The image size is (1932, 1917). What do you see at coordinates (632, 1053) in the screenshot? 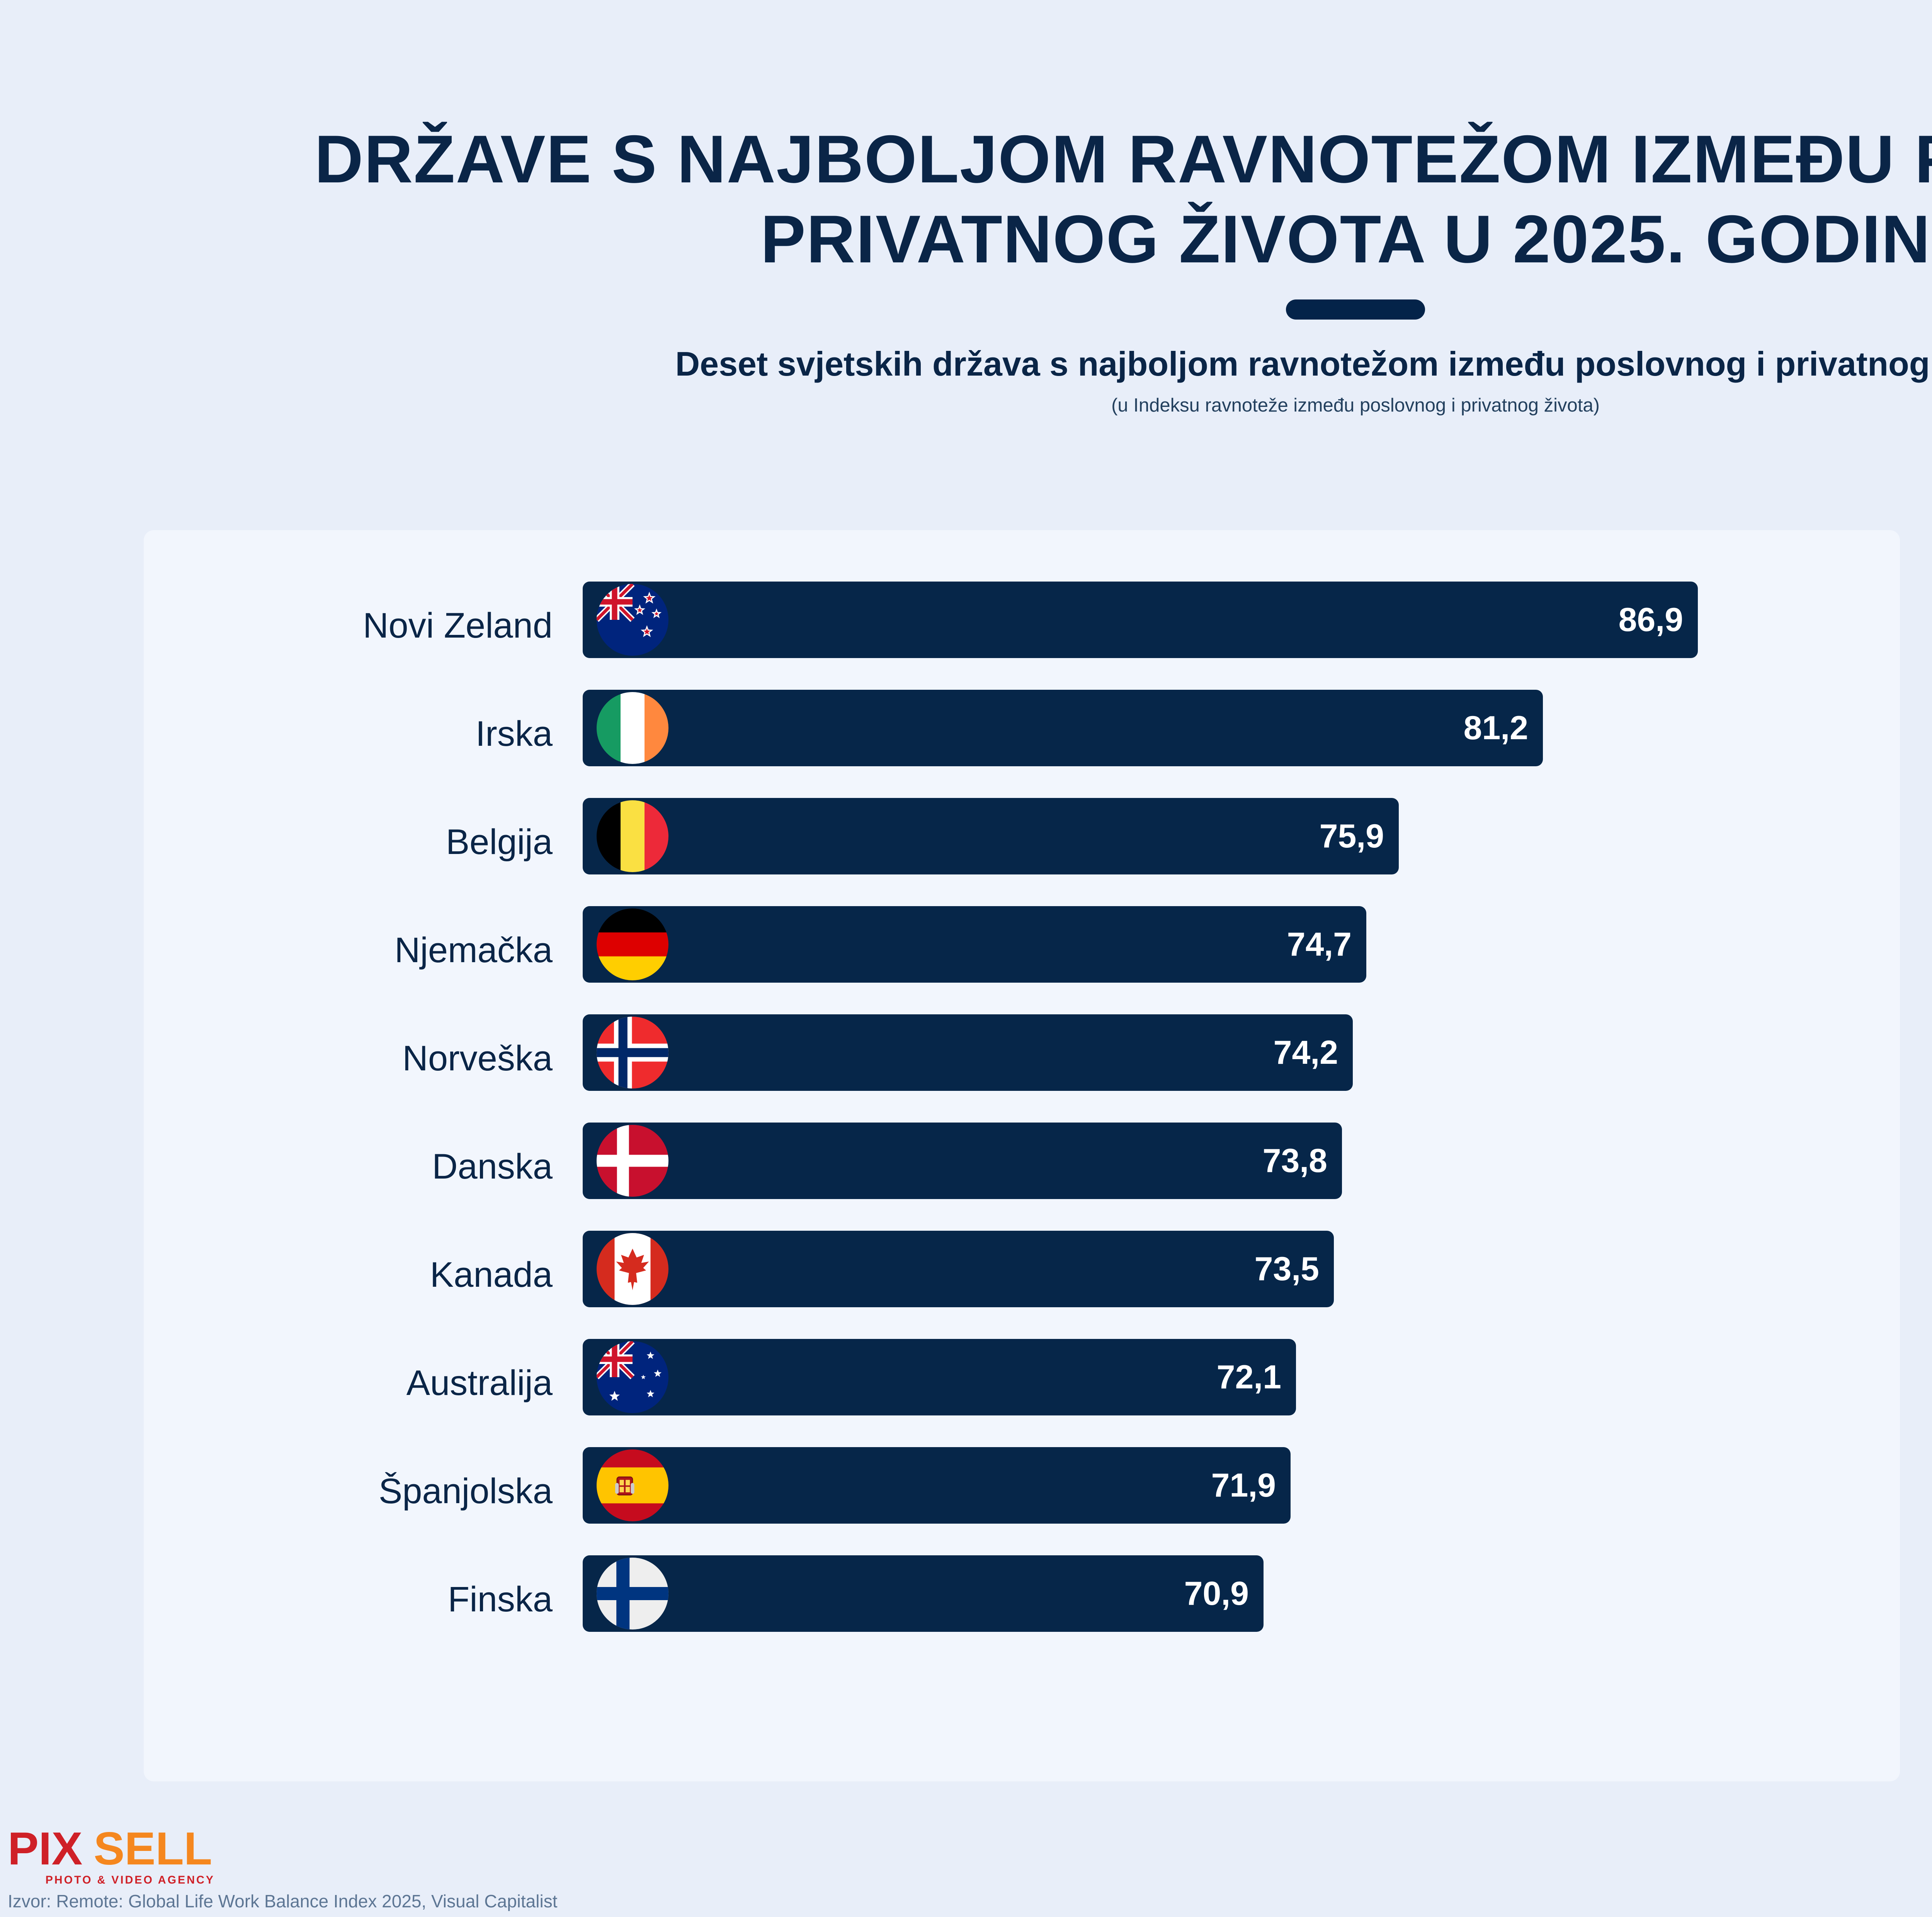
I see `flag-icon-norway` at bounding box center [632, 1053].